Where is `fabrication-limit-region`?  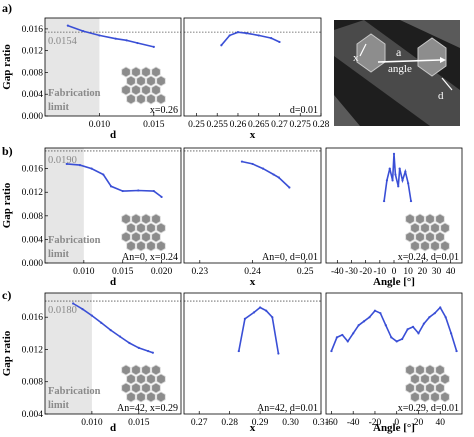
fabrication-limit-region is located at coordinates (68, 353).